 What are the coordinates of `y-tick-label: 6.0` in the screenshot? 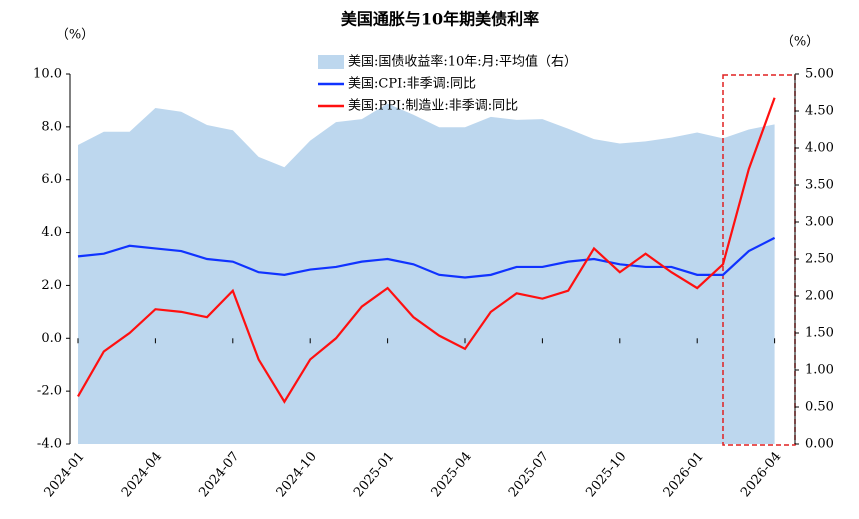 It's located at (51, 179).